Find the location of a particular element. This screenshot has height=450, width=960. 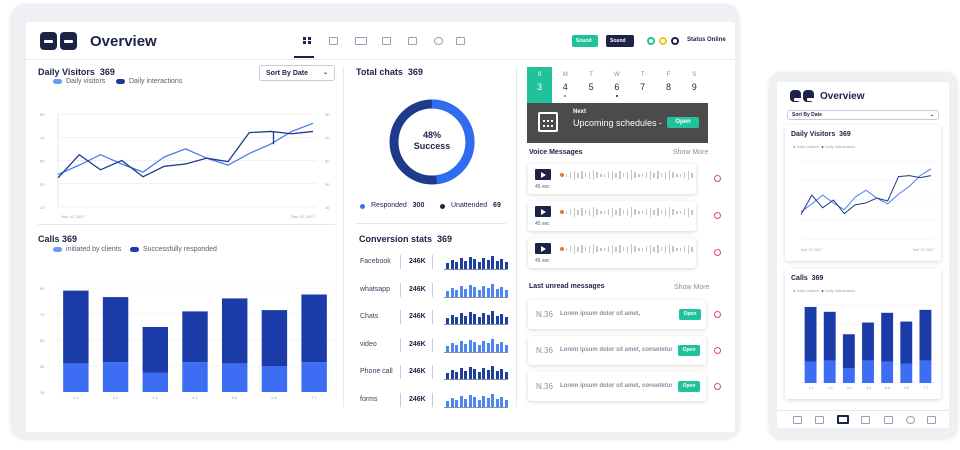

mobile-user-icon is located at coordinates (910, 420).